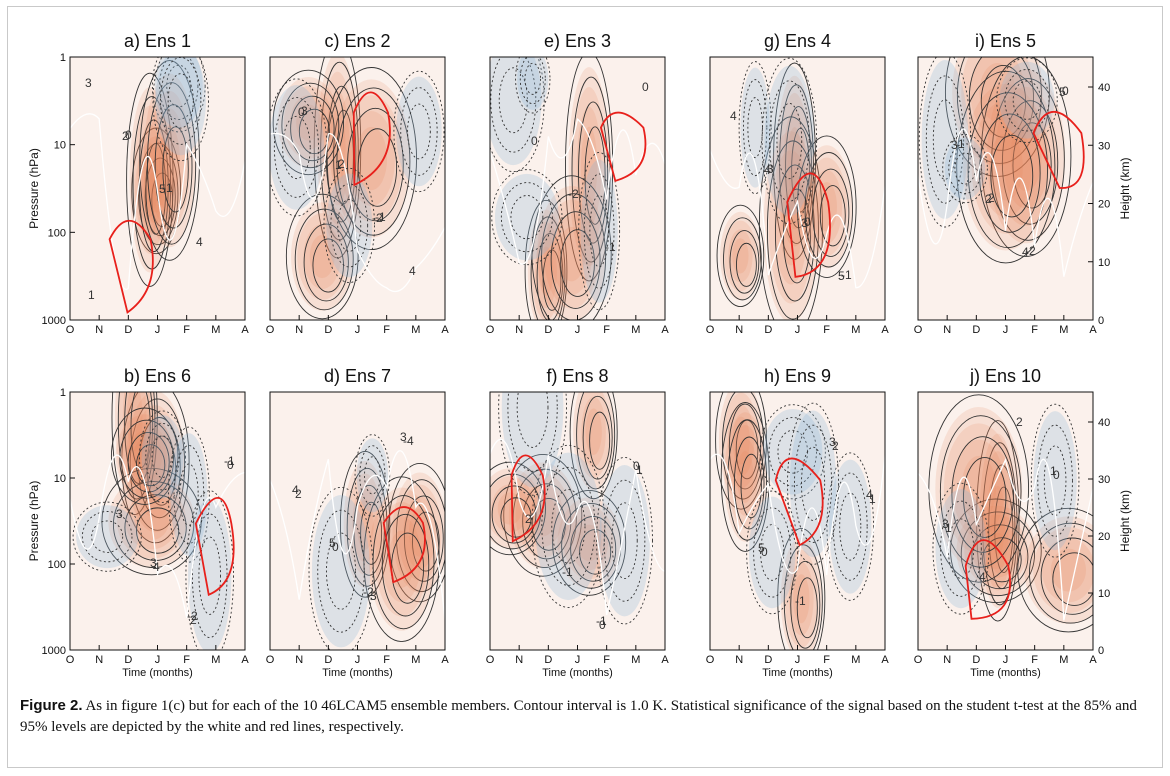 Image resolution: width=1170 pixels, height=776 pixels. What do you see at coordinates (60, 479) in the screenshot?
I see `y-tick-label: 10` at bounding box center [60, 479].